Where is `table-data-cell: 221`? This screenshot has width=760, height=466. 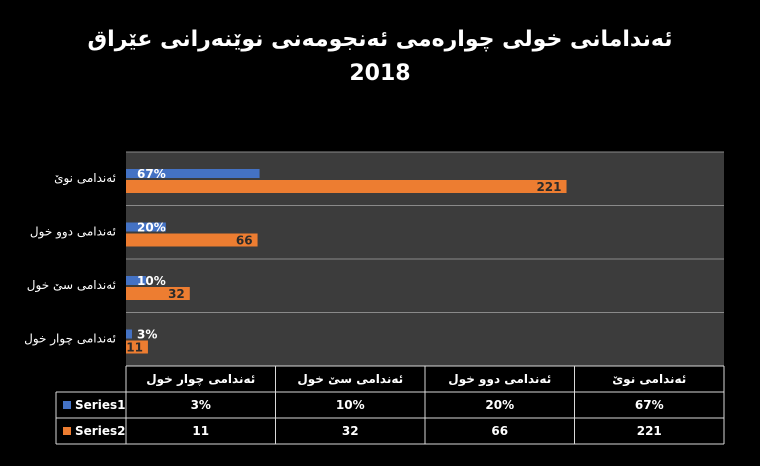
table-data-cell: 221 is located at coordinates (649, 431).